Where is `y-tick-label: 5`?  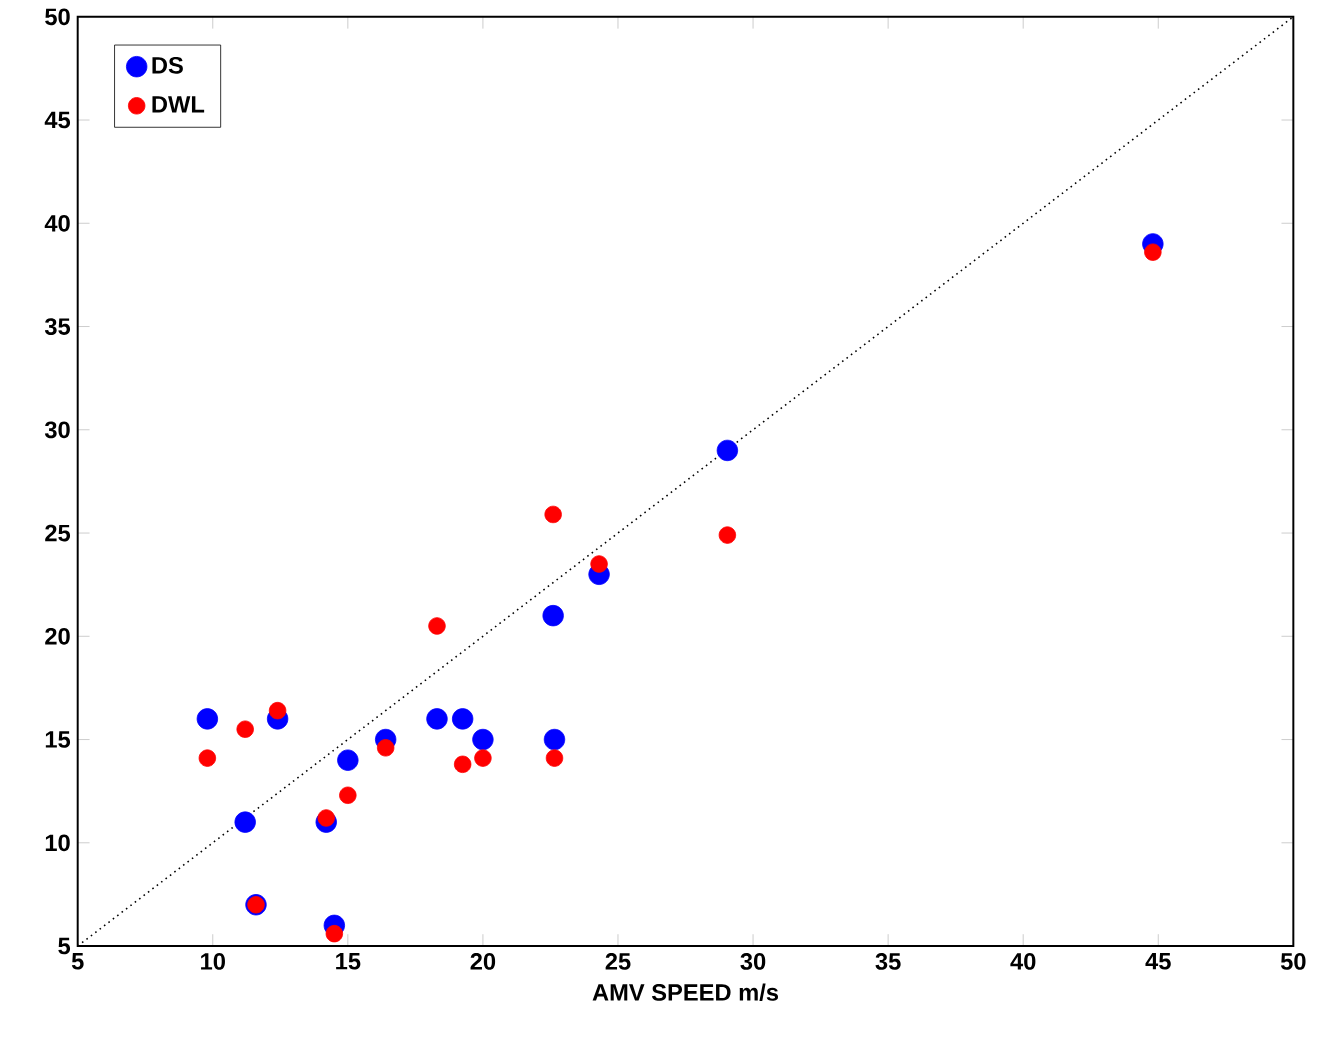 y-tick-label: 5 is located at coordinates (64, 946).